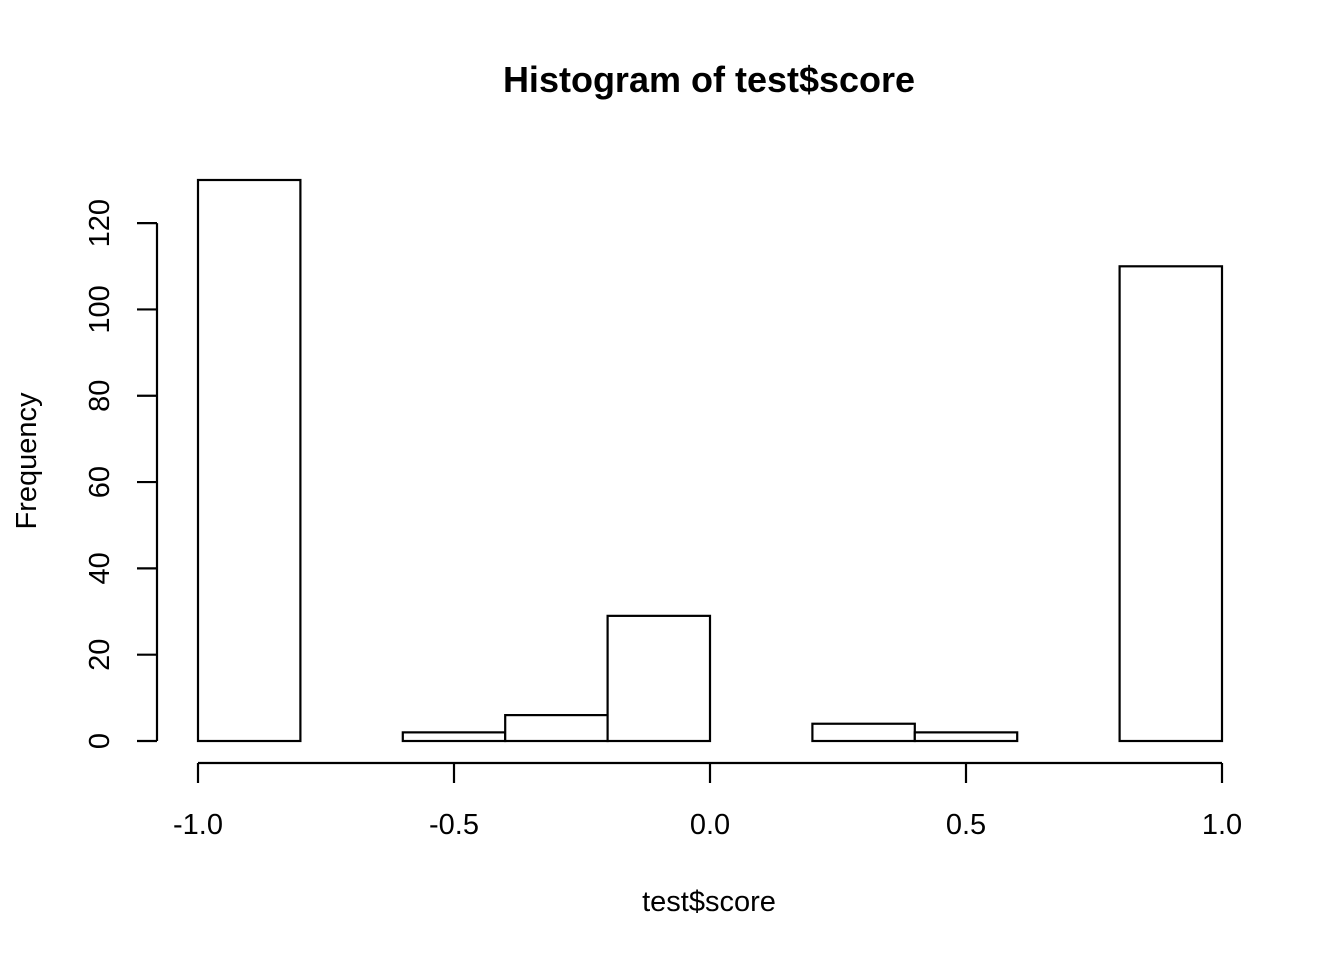 This screenshot has height=960, width=1344. What do you see at coordinates (100, 309) in the screenshot?
I see `y-tick-label: 100` at bounding box center [100, 309].